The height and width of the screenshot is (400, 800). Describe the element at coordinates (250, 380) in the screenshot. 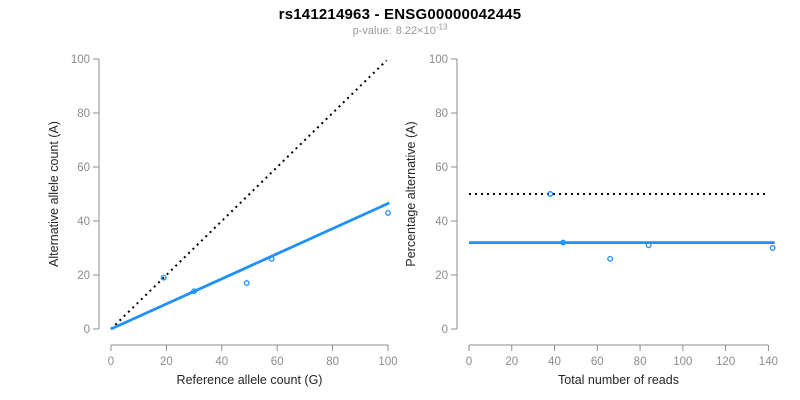

I see `x-axis-title: Reference allele count (G)` at that location.